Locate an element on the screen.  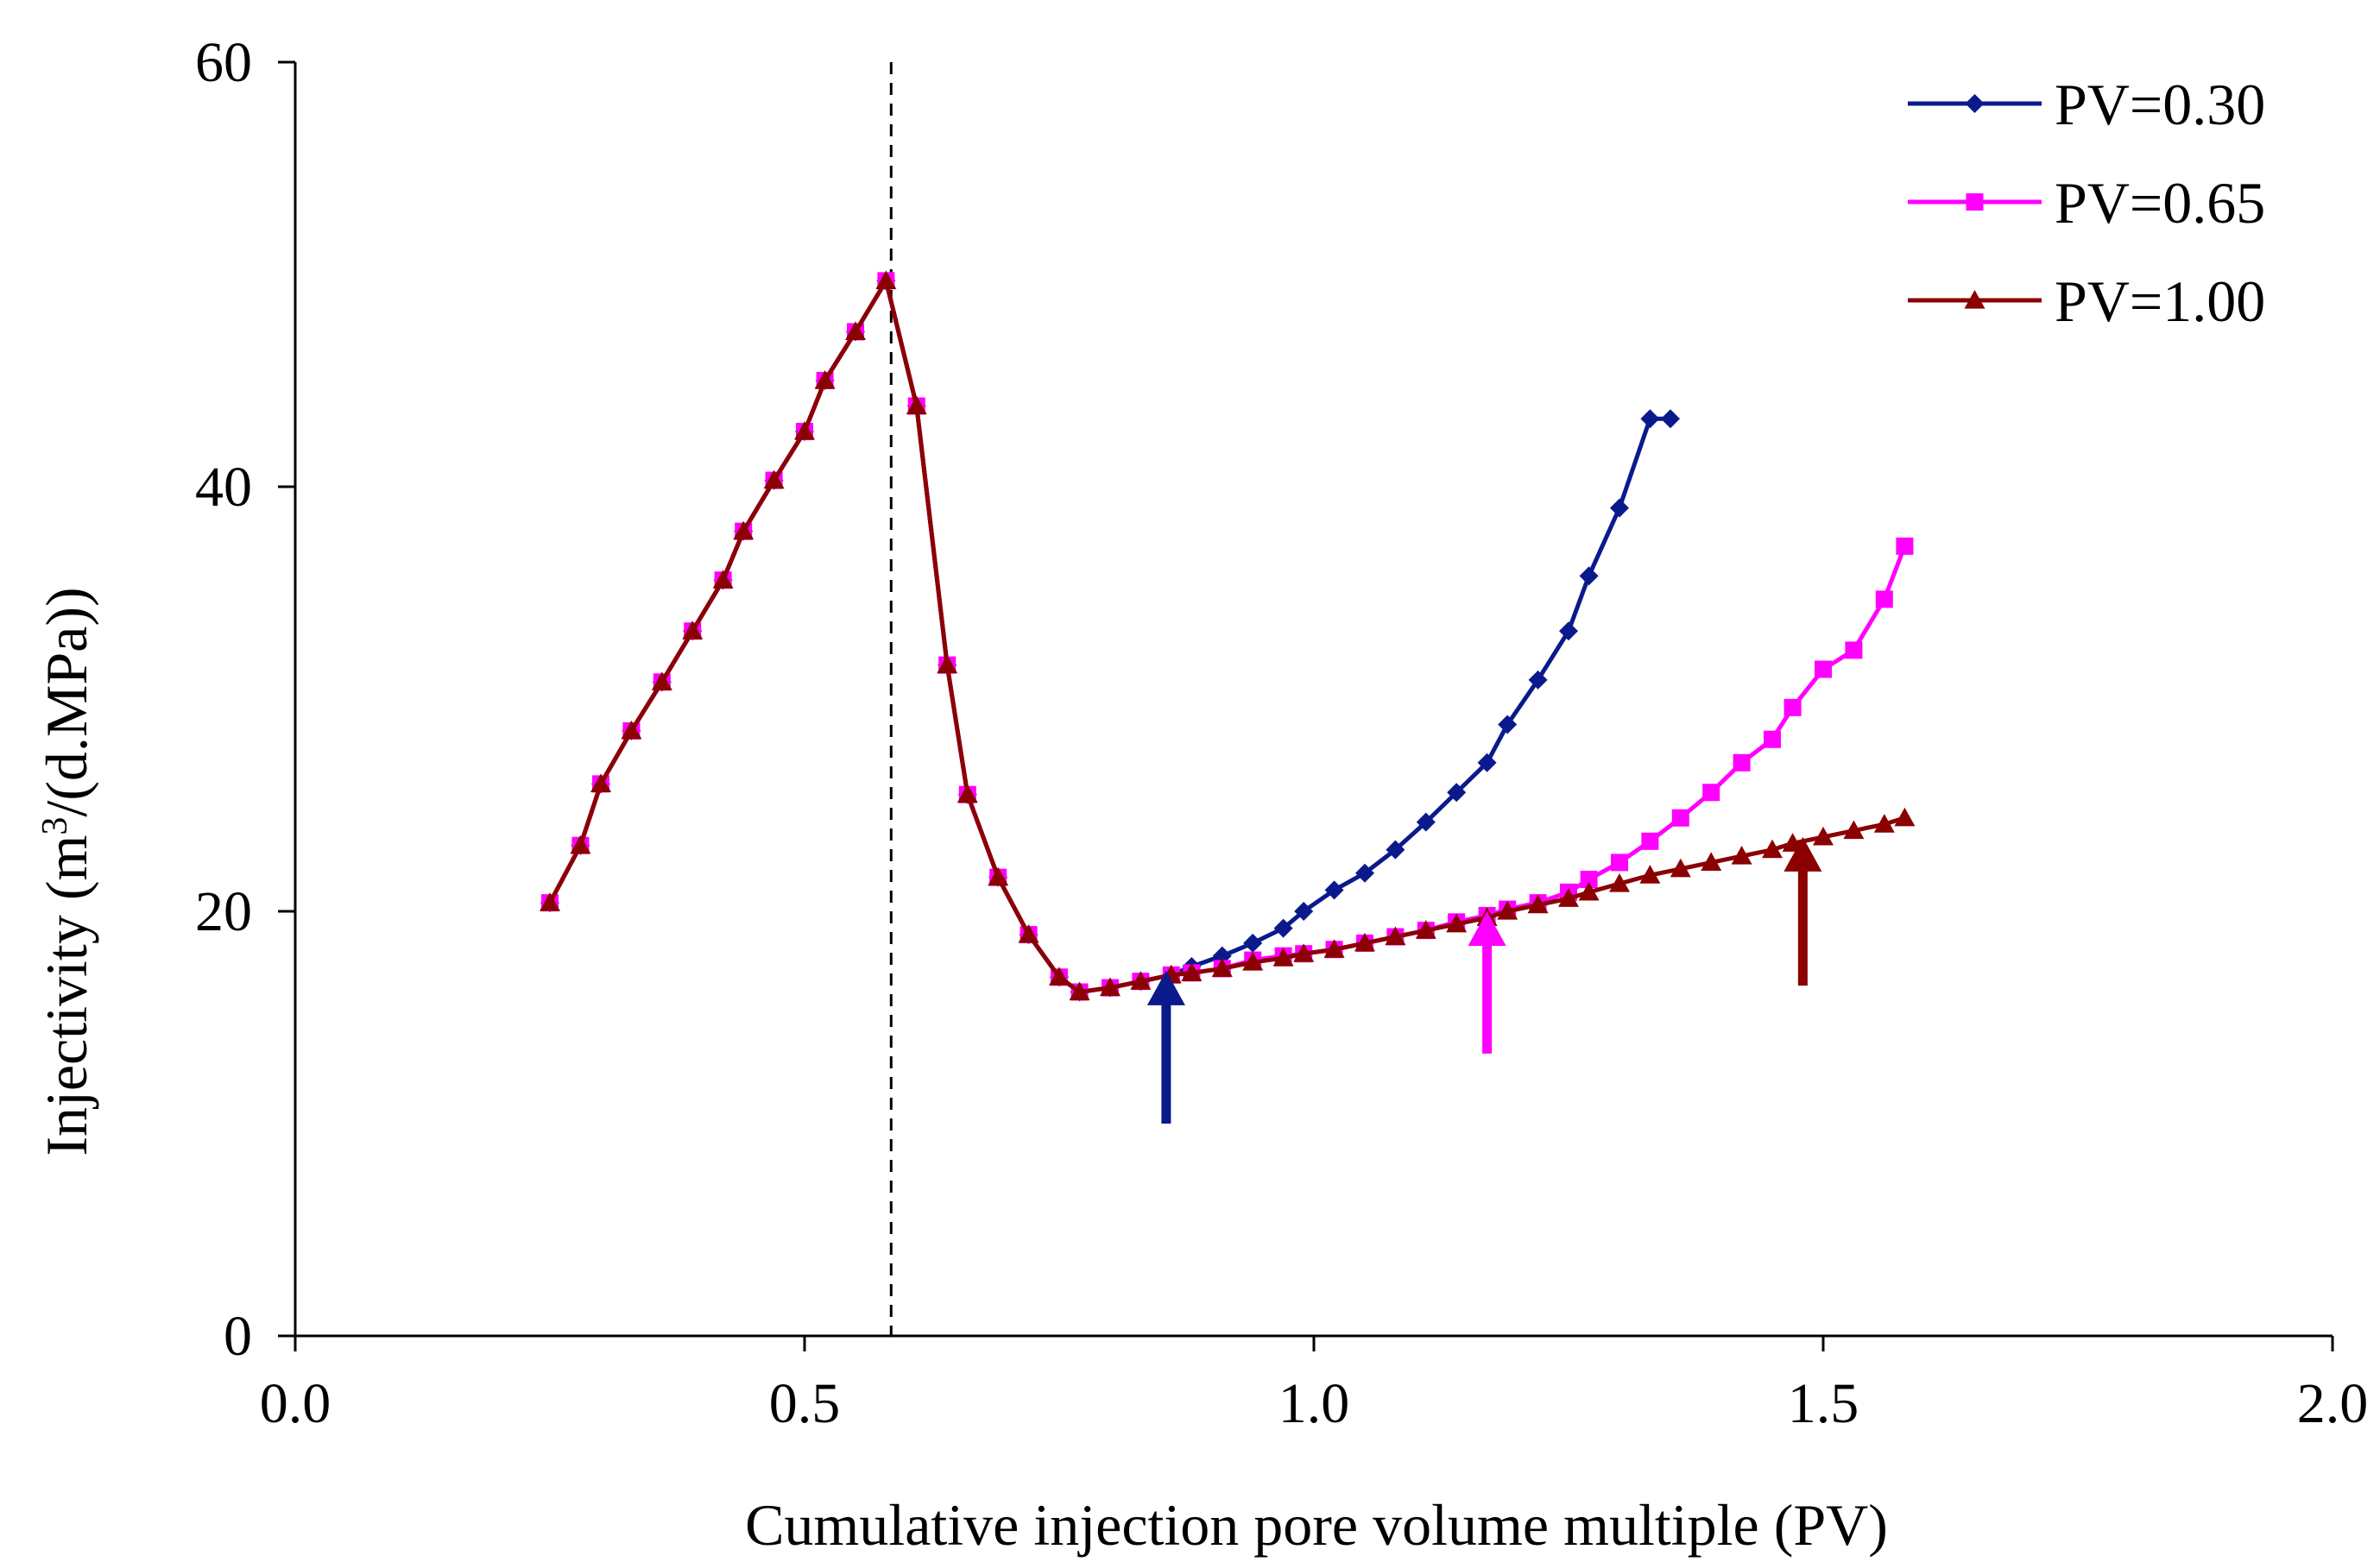
y-axis-title-main: Injectivity (m is located at coordinates (67, 995).